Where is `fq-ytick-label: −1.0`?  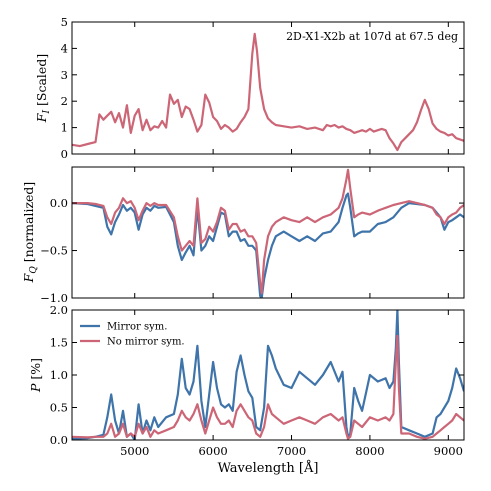 fq-ytick-label: −1.0 is located at coordinates (54, 298).